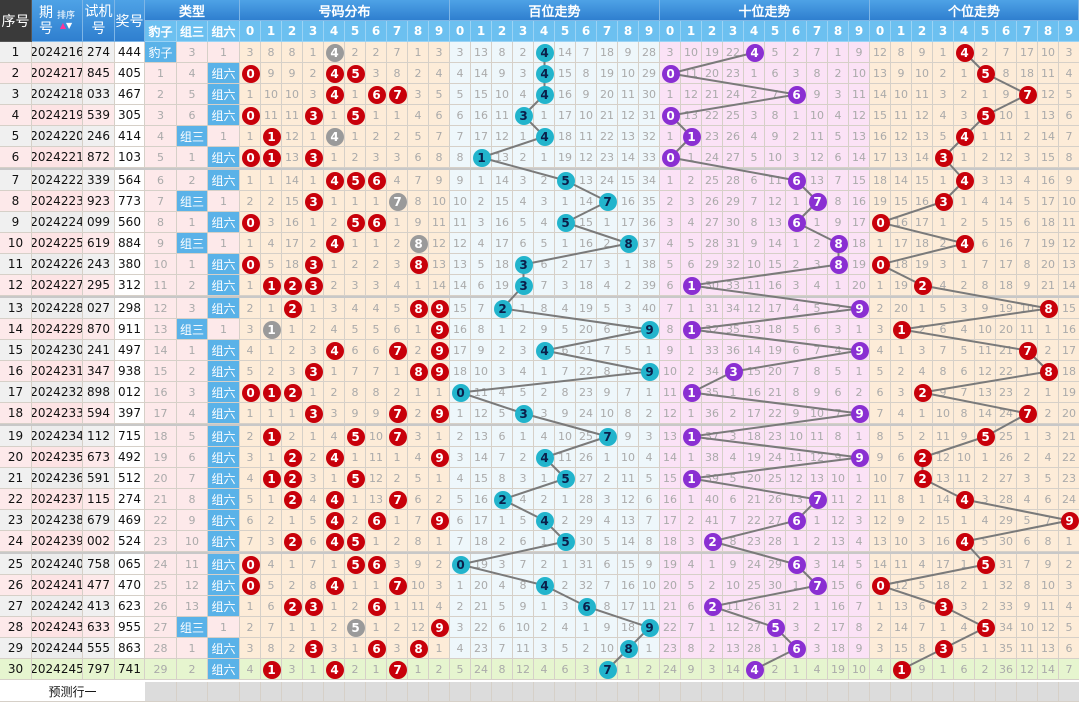  What do you see at coordinates (943, 52) in the screenshot?
I see `units-cell: 1` at bounding box center [943, 52].